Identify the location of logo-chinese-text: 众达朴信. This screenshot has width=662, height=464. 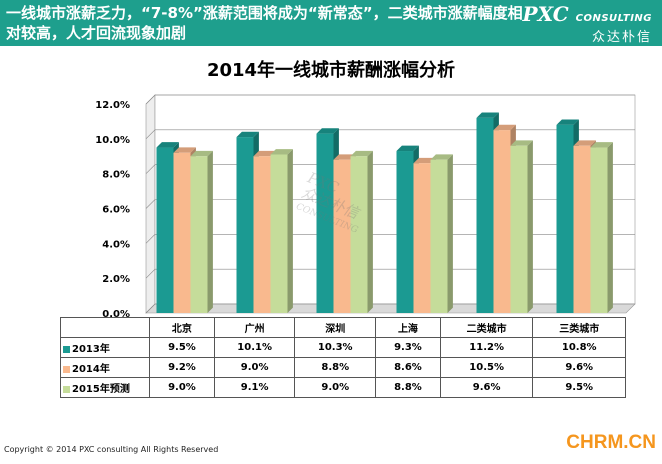
(621, 37).